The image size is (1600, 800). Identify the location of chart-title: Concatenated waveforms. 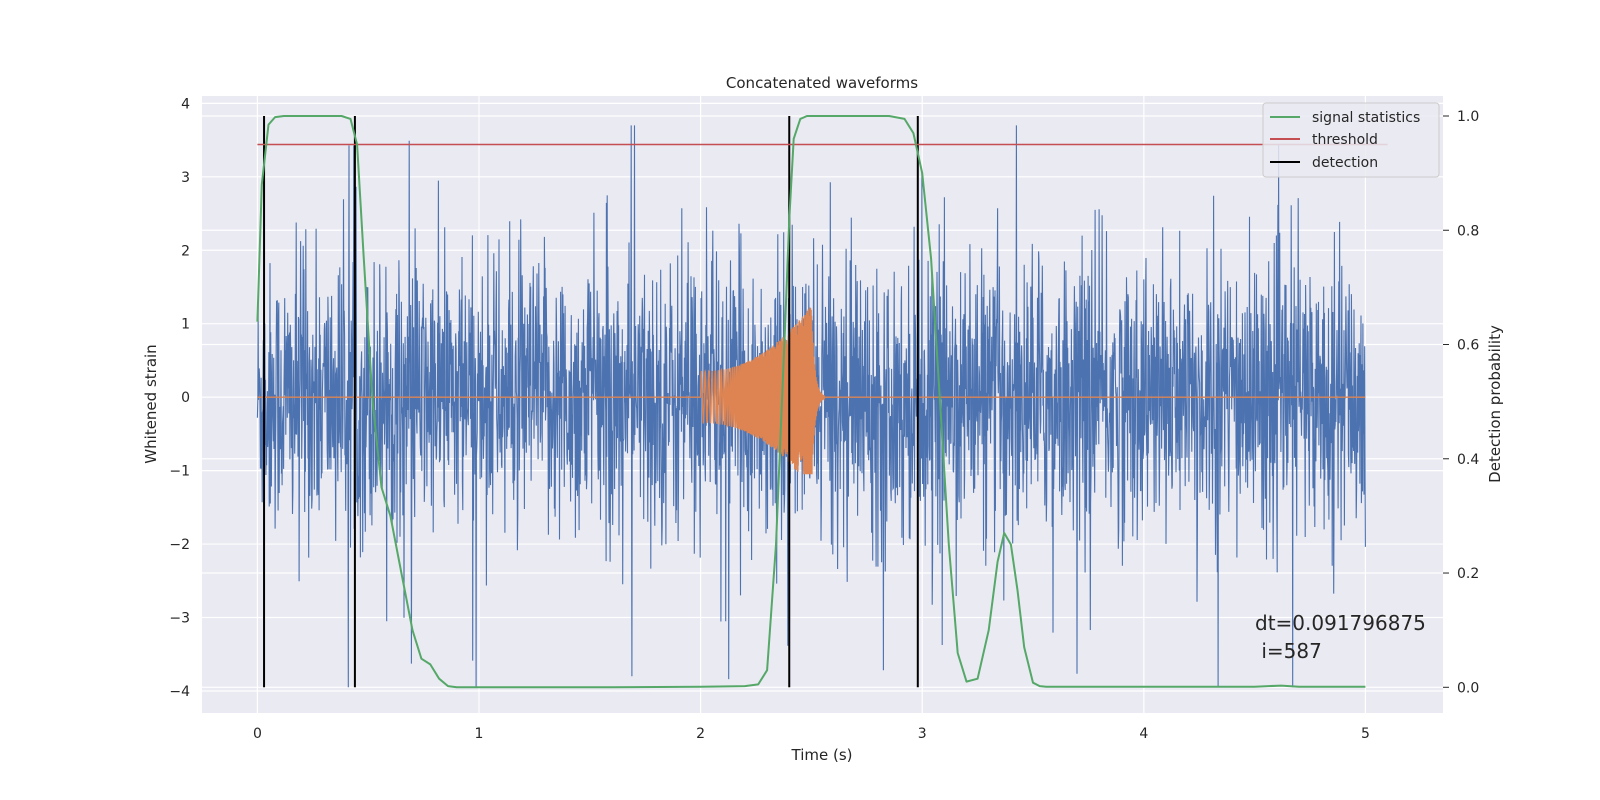
(822, 83).